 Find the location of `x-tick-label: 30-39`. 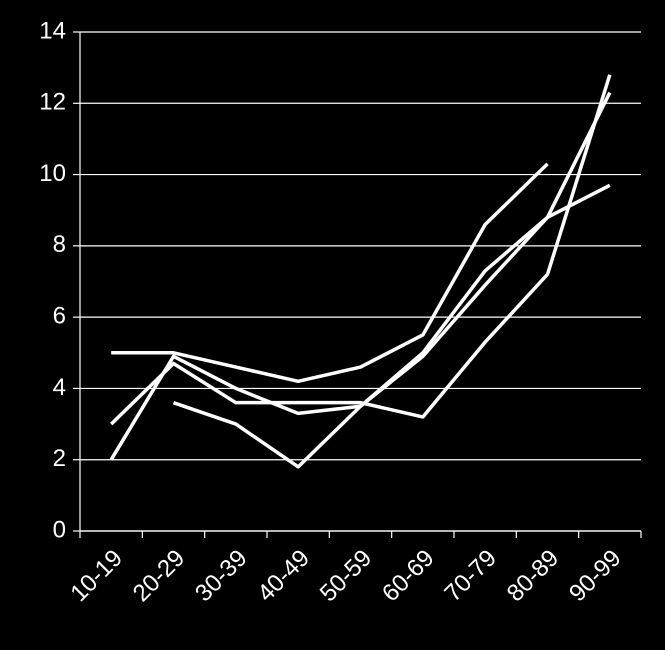

x-tick-label: 30-39 is located at coordinates (221, 576).